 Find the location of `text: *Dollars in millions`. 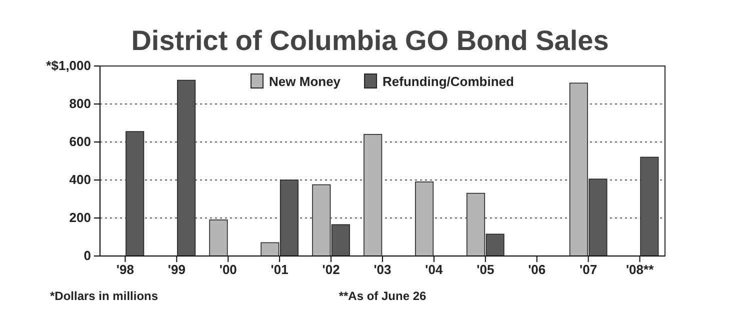

text: *Dollars in millions is located at coordinates (104, 296).